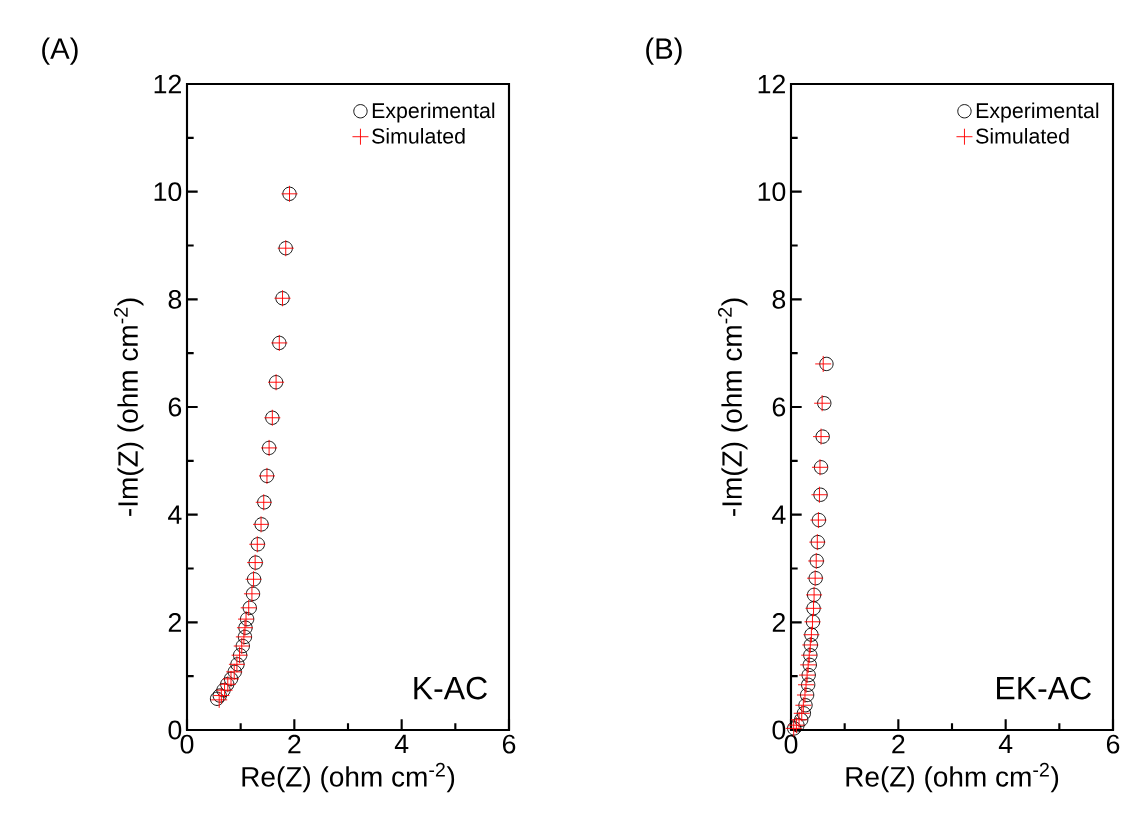  Describe the element at coordinates (664, 51) in the screenshot. I see `chart-title: (B)` at that location.